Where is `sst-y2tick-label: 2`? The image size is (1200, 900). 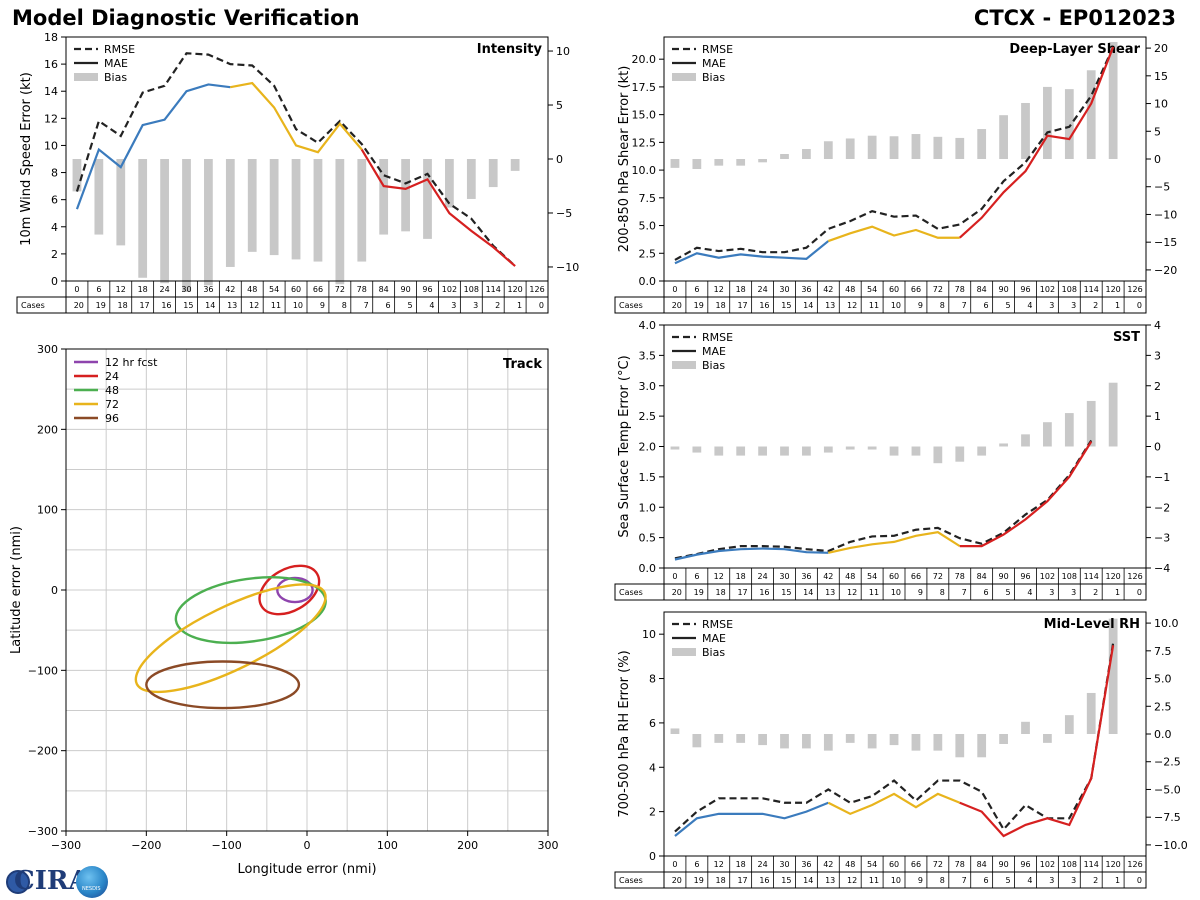
sst-y2tick-label: 2 is located at coordinates (1157, 386).